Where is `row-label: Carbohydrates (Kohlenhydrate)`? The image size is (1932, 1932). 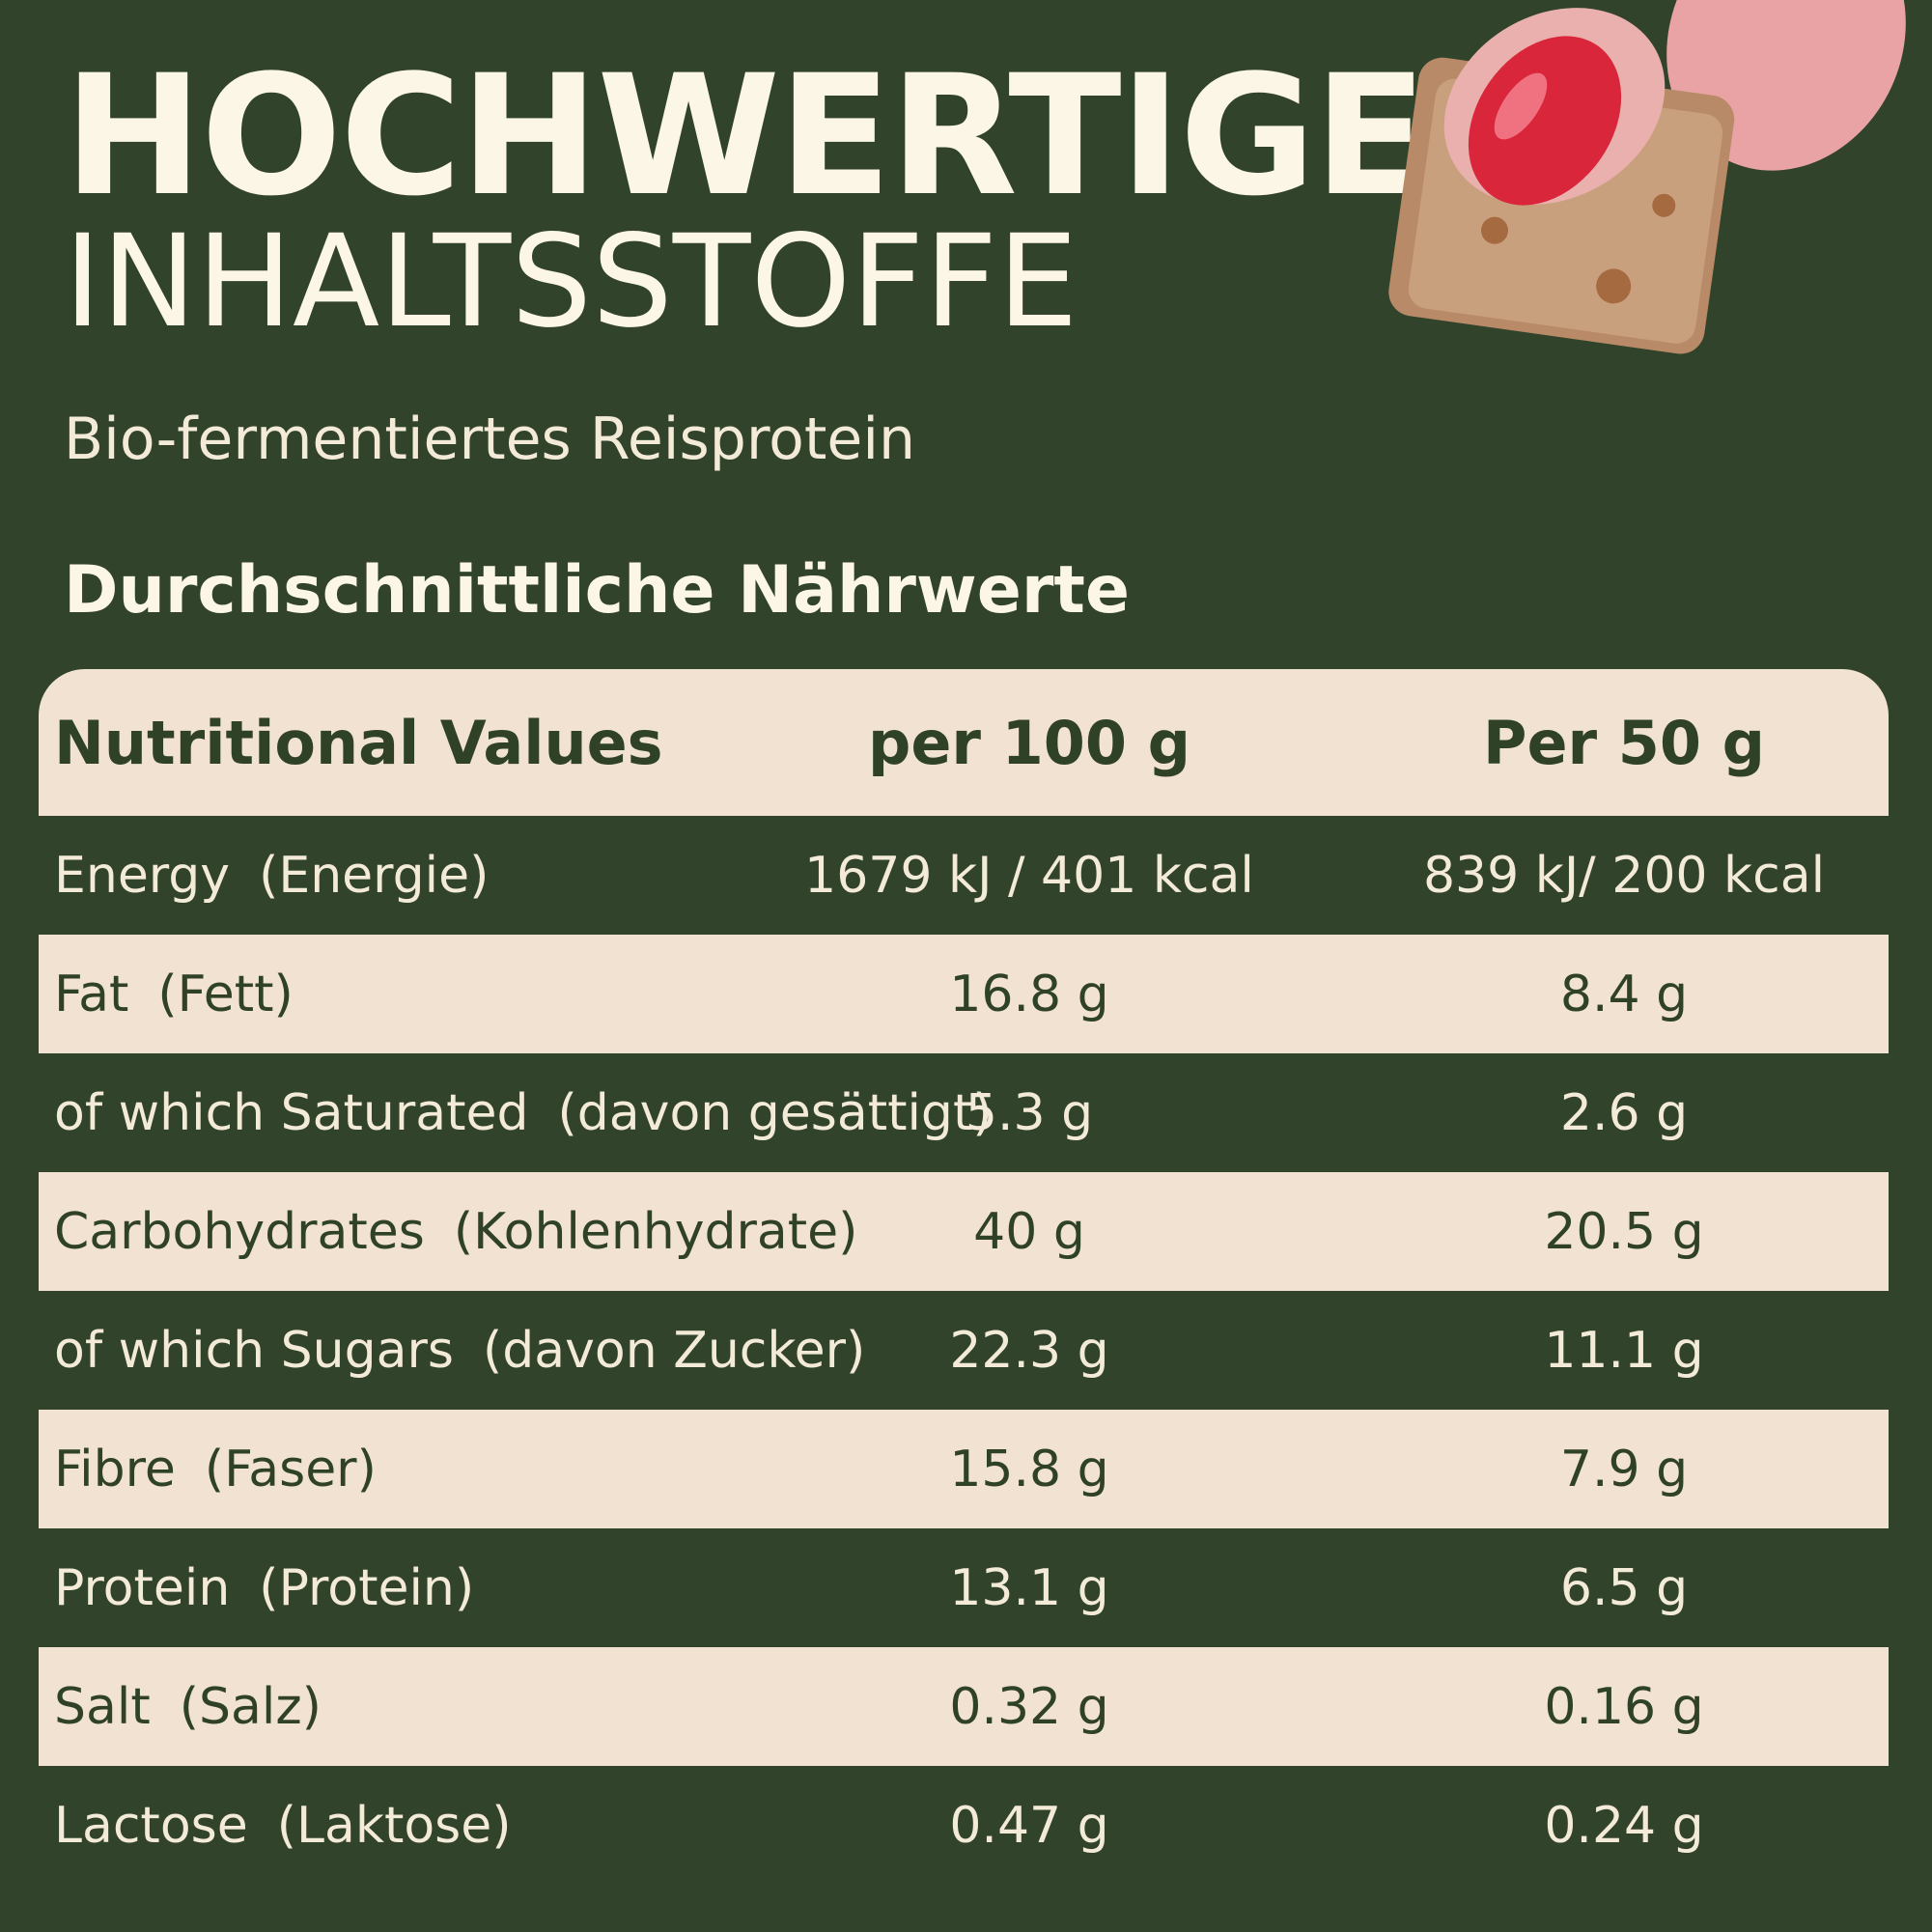
row-label: Carbohydrates (Kohlenhydrate) is located at coordinates (456, 1232).